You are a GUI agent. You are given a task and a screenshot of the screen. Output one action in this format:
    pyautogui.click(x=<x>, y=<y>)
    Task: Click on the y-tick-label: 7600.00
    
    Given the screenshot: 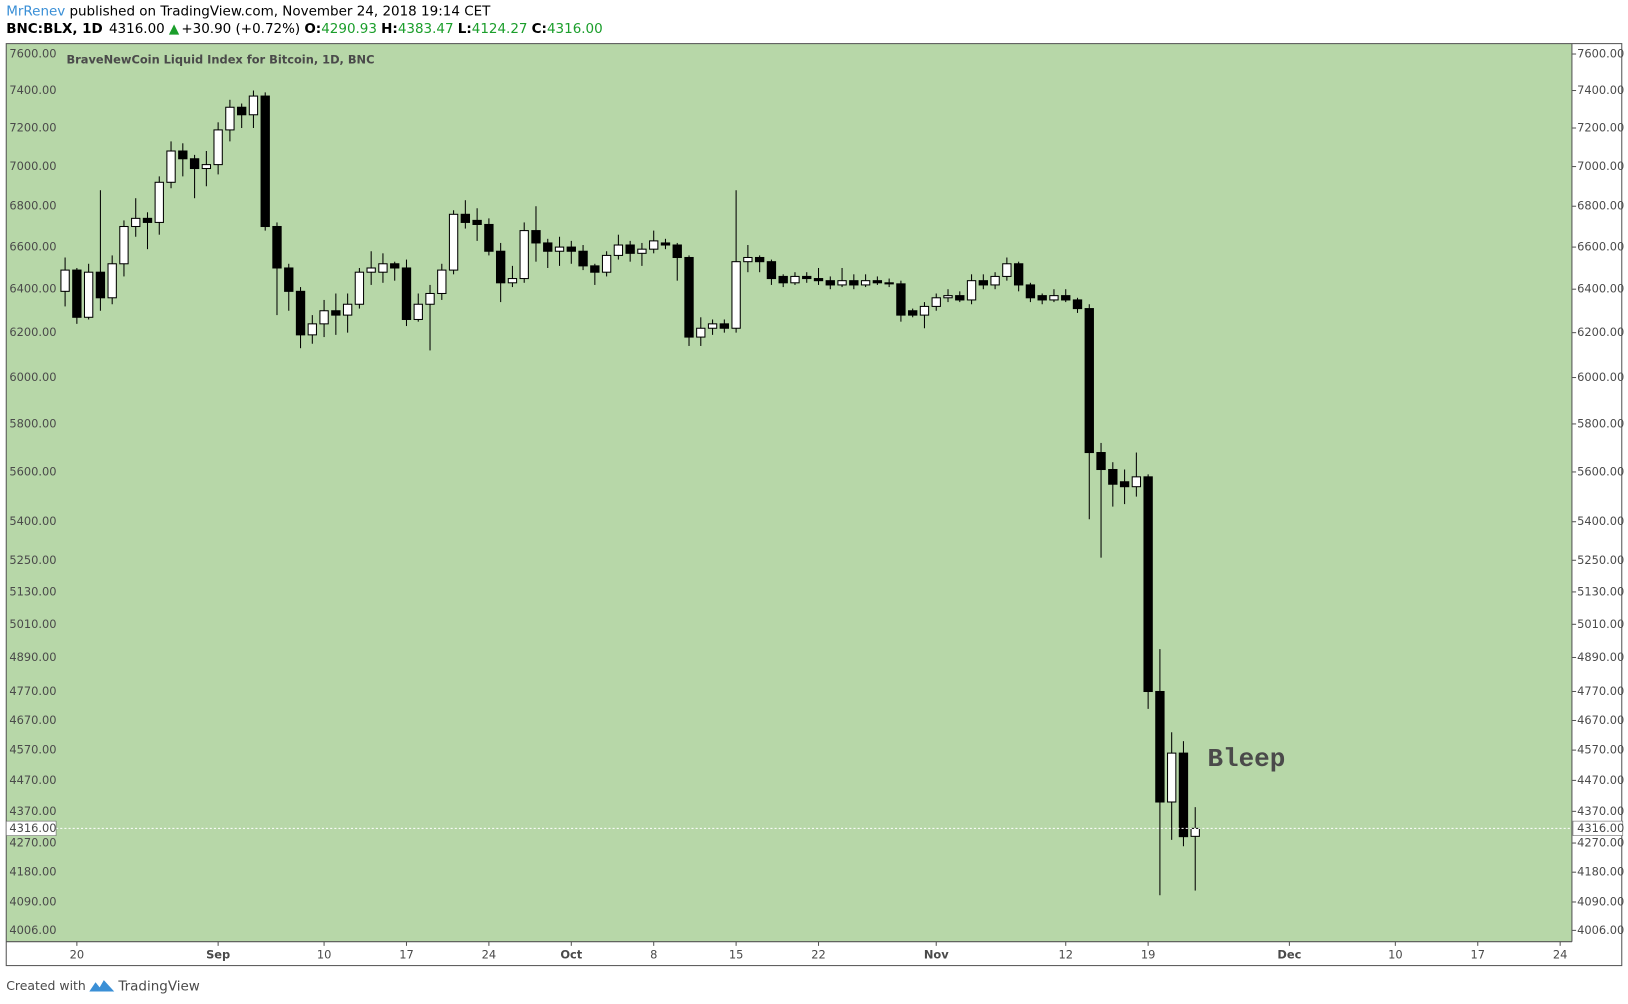 What is the action you would take?
    pyautogui.click(x=1600, y=54)
    